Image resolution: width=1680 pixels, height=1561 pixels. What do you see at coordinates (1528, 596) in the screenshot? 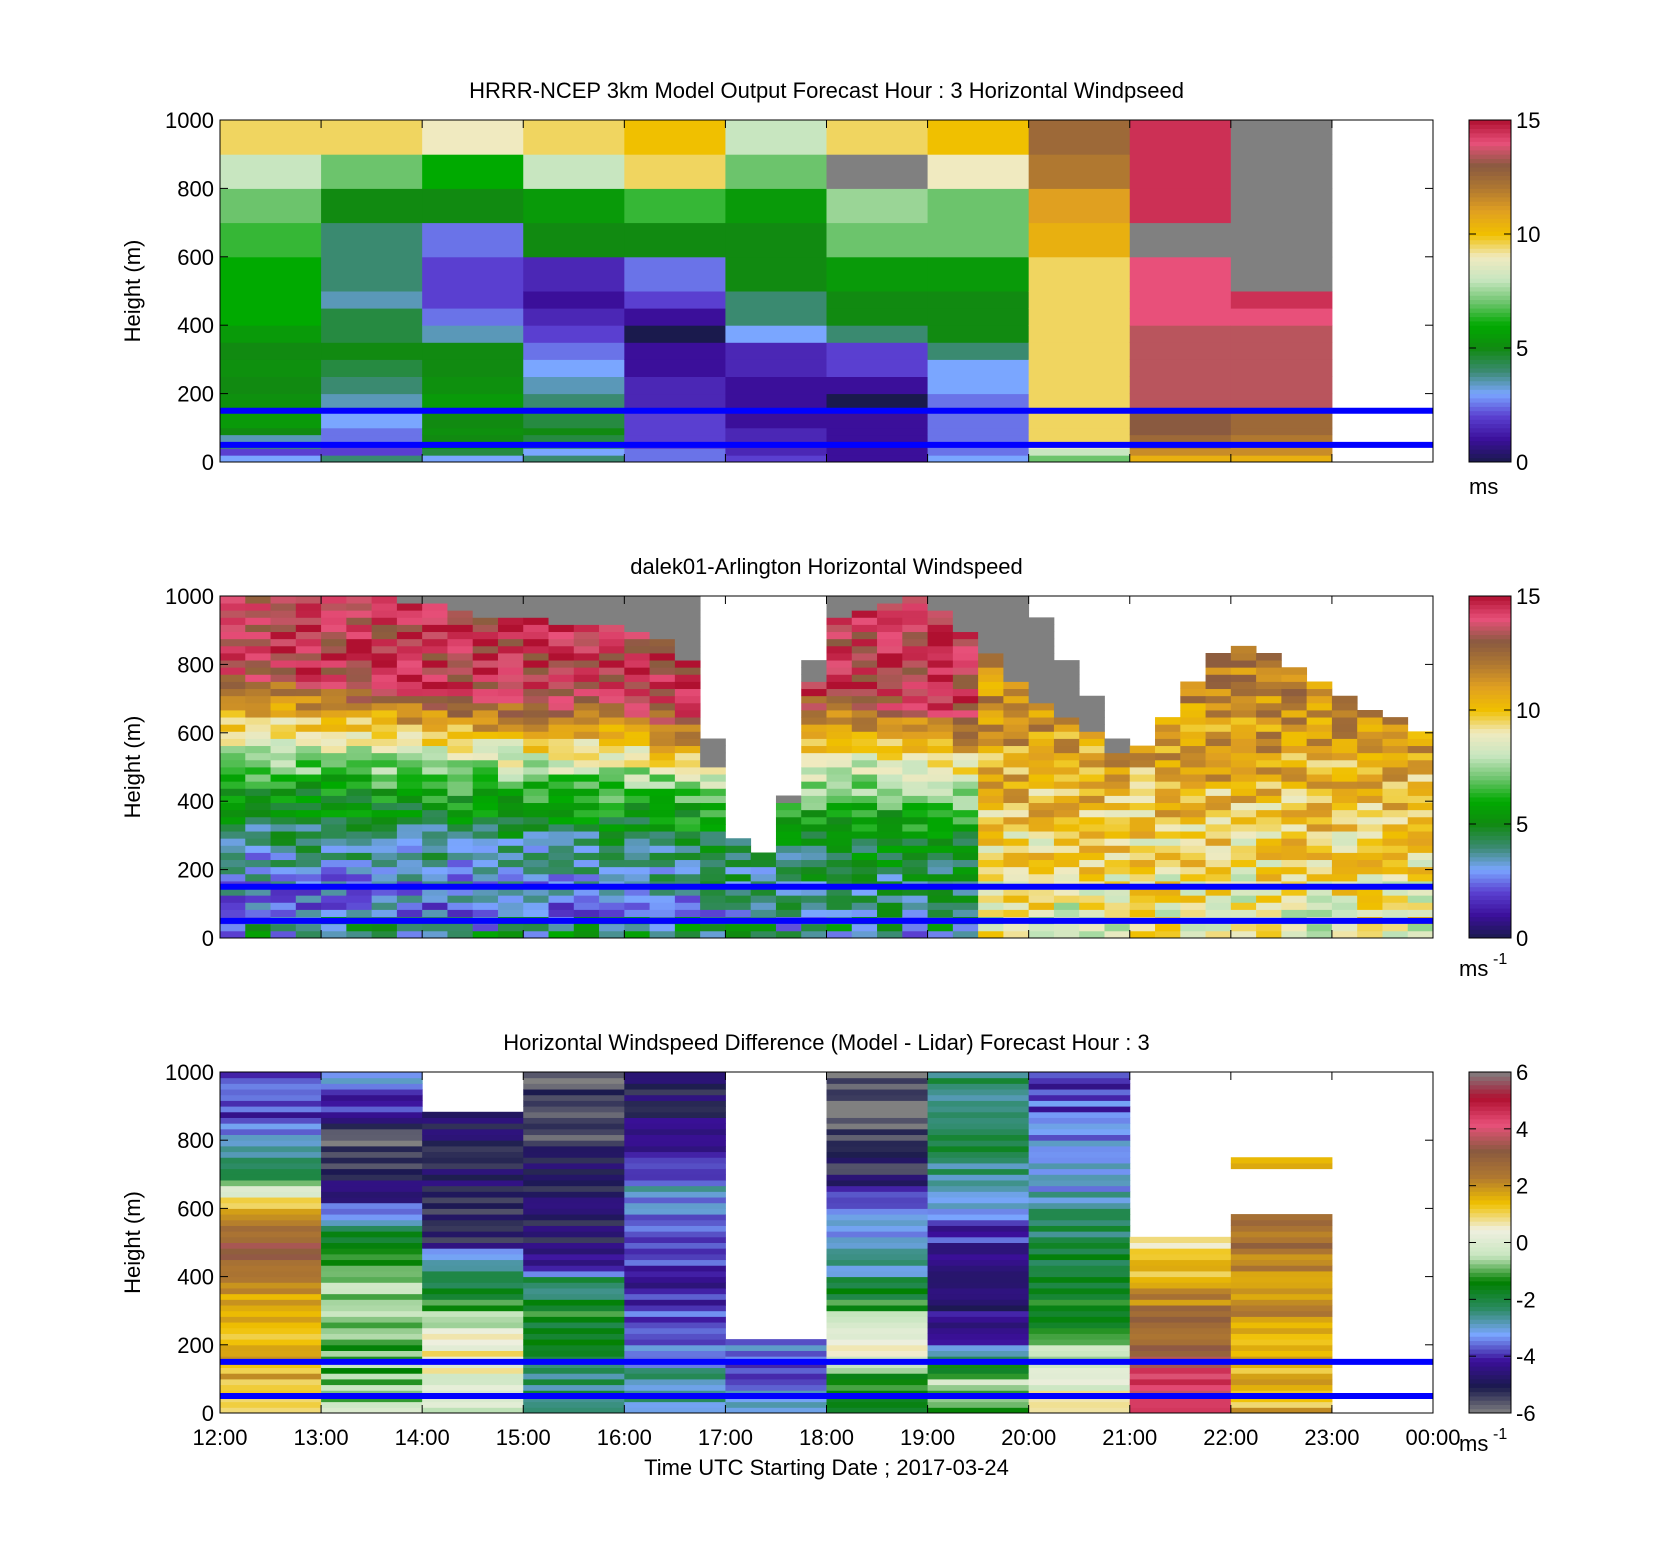
I see `colorbar-tick-label: 15` at bounding box center [1528, 596].